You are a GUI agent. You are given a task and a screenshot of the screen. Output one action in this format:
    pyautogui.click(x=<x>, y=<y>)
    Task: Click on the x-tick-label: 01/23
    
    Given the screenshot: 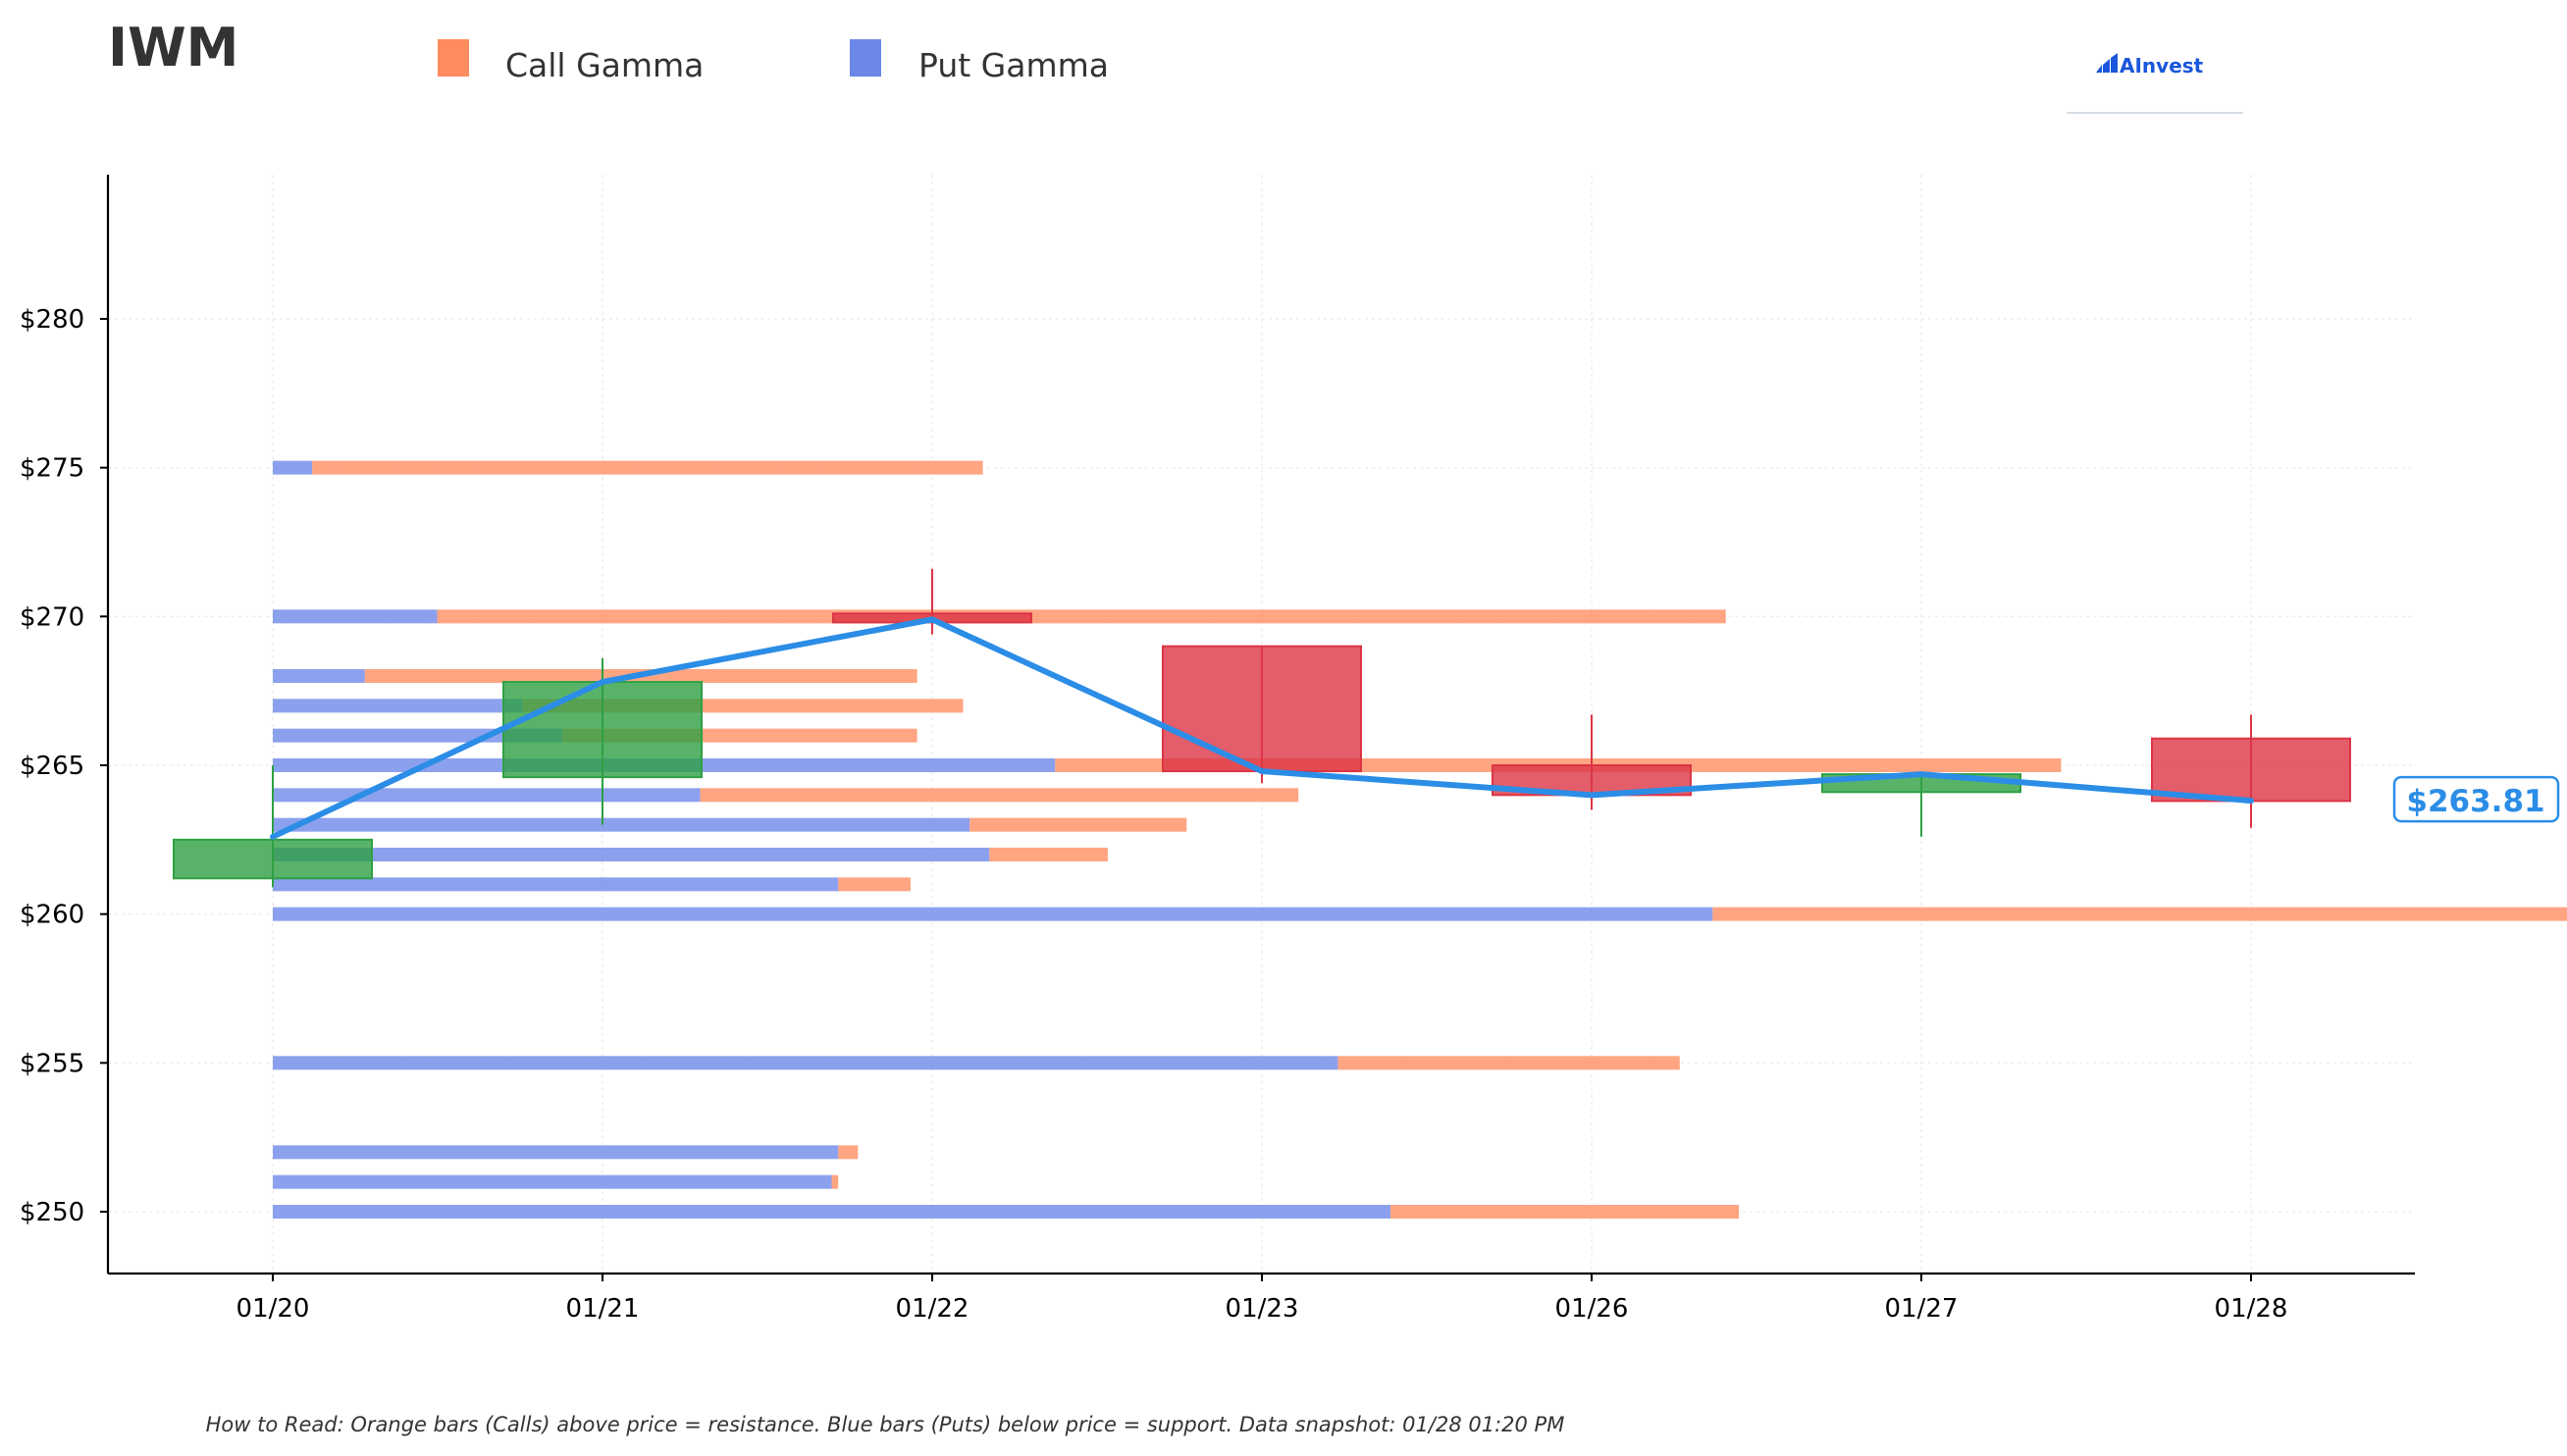 What is the action you would take?
    pyautogui.click(x=1262, y=1309)
    